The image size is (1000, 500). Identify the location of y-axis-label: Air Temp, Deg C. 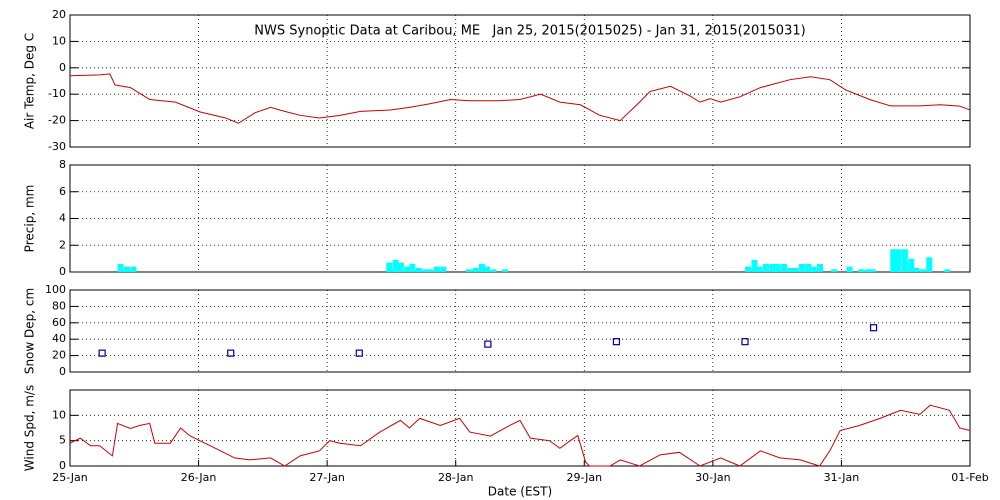
(30, 81).